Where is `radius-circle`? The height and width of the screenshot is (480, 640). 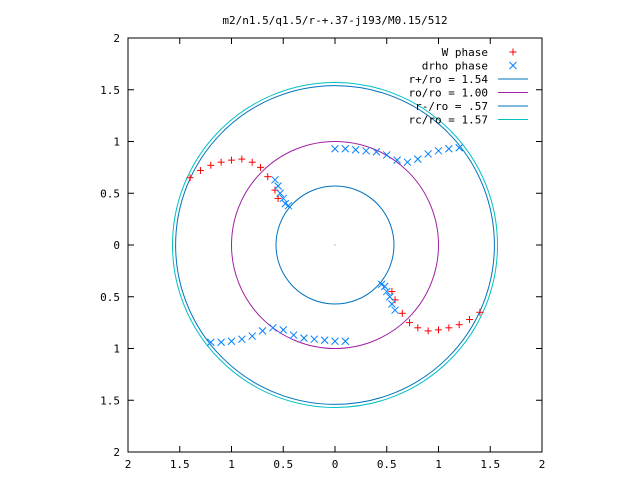 radius-circle is located at coordinates (335, 245).